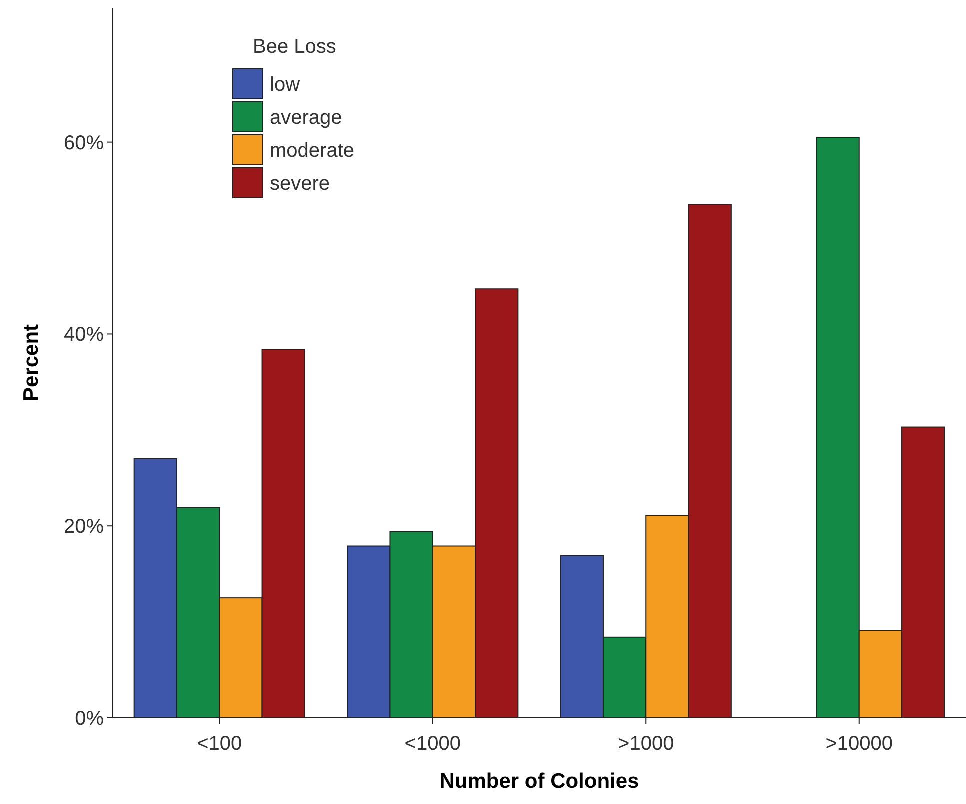 Image resolution: width=966 pixels, height=804 pixels. What do you see at coordinates (646, 744) in the screenshot?
I see `x-tick-label: >1000` at bounding box center [646, 744].